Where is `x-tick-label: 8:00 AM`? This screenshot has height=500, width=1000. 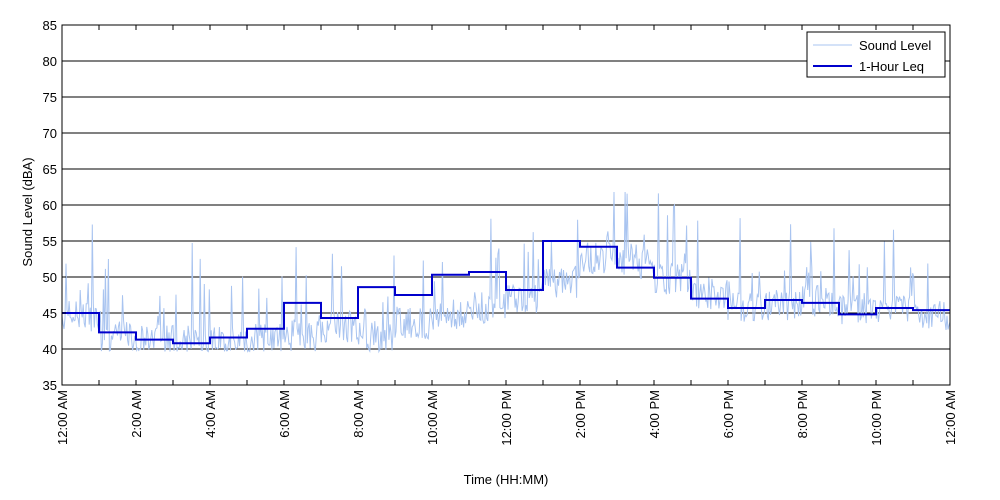 x-tick-label: 8:00 AM is located at coordinates (358, 414).